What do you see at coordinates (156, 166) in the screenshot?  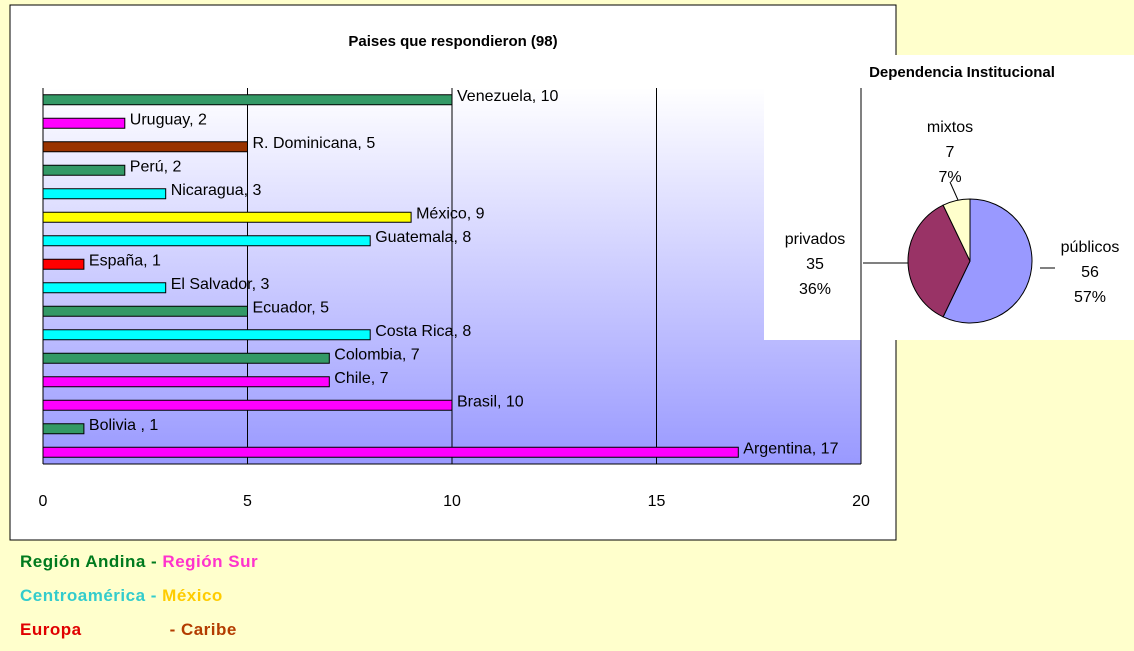 I see `bar-label: Perú, 2` at bounding box center [156, 166].